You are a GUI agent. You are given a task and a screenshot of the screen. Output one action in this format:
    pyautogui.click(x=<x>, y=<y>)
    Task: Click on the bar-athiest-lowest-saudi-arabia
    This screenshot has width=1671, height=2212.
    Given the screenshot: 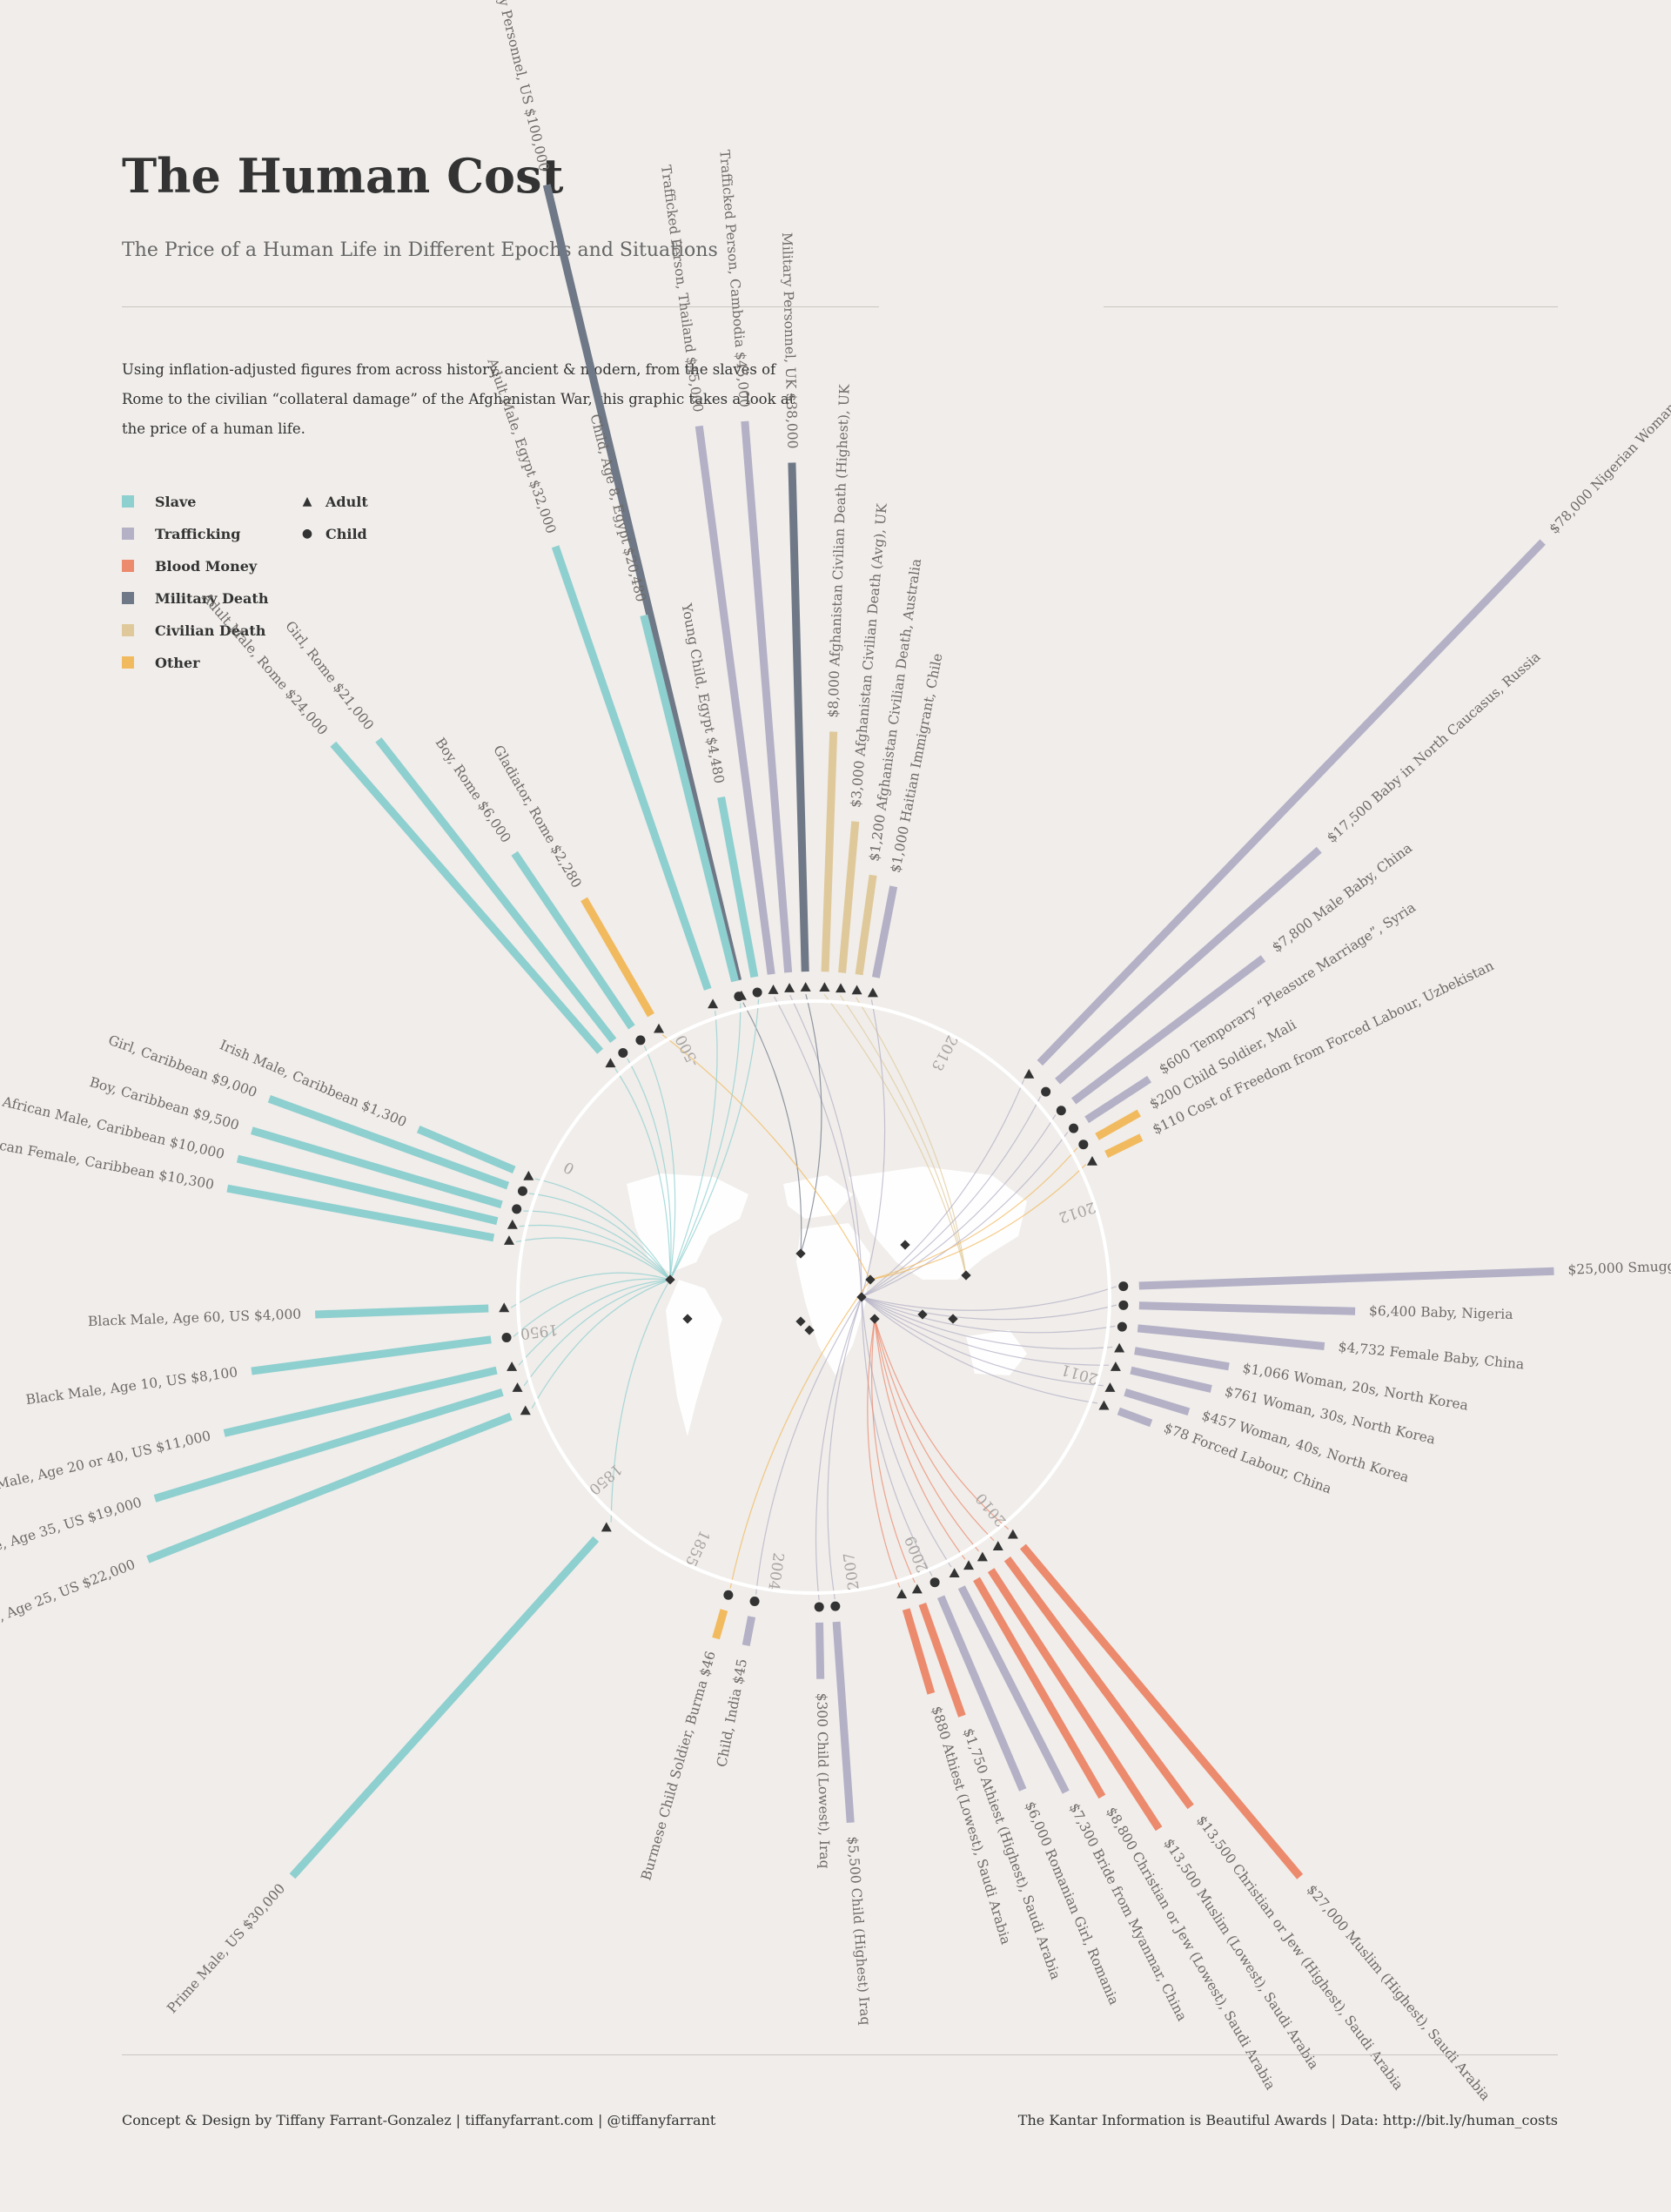 What is the action you would take?
    pyautogui.click(x=919, y=1651)
    